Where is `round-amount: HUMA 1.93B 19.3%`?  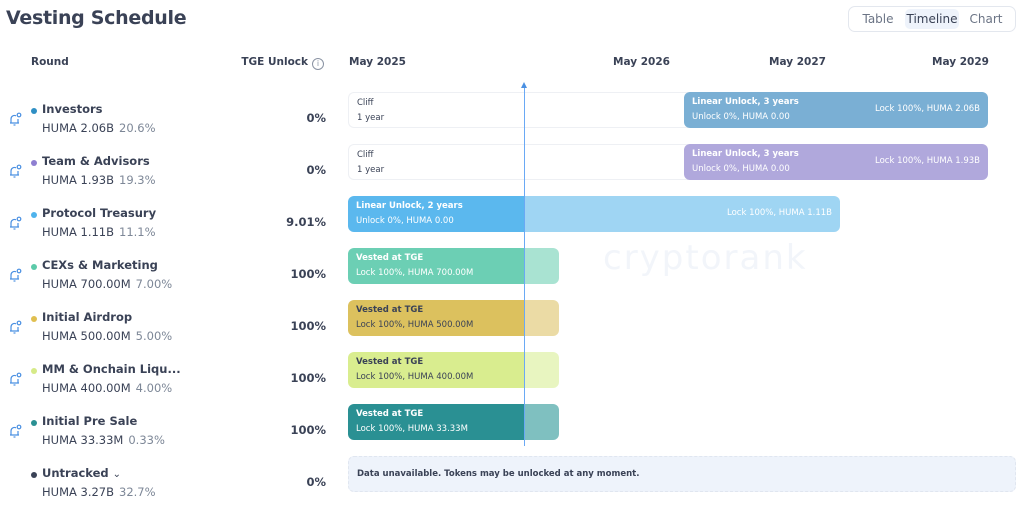 round-amount: HUMA 1.93B 19.3% is located at coordinates (99, 180).